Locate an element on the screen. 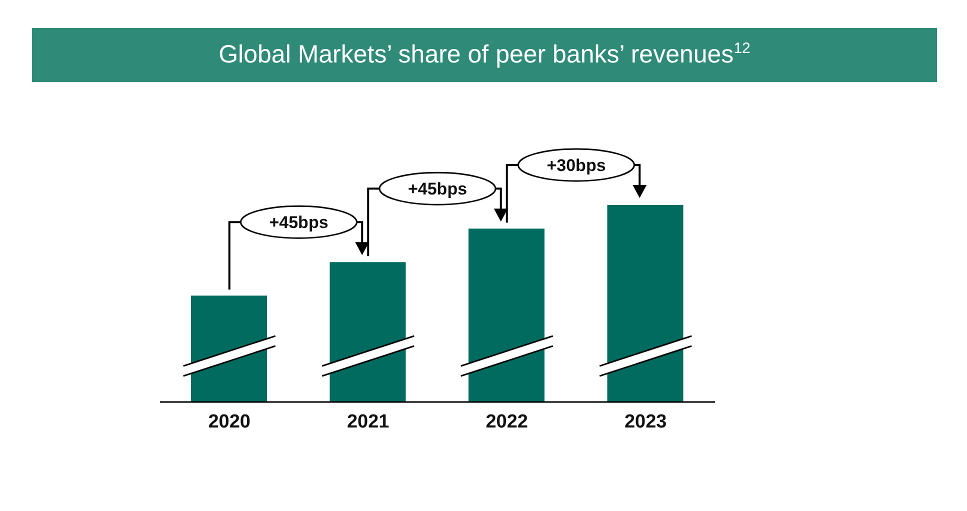  text: +45bps is located at coordinates (438, 189).